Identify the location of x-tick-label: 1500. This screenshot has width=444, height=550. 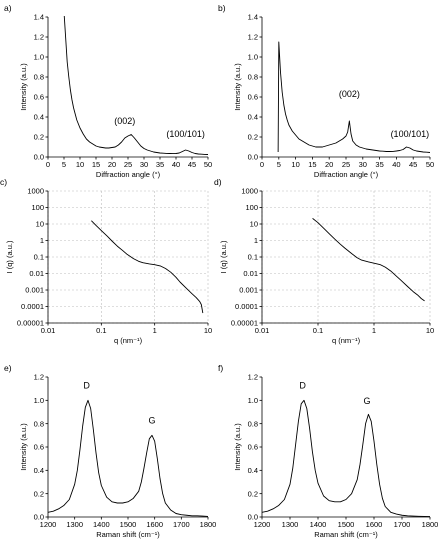
(346, 524).